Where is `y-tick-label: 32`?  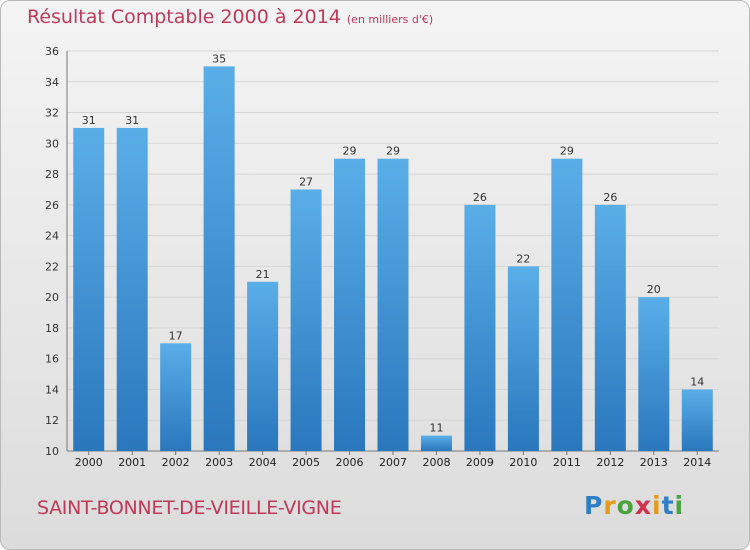 y-tick-label: 32 is located at coordinates (52, 113).